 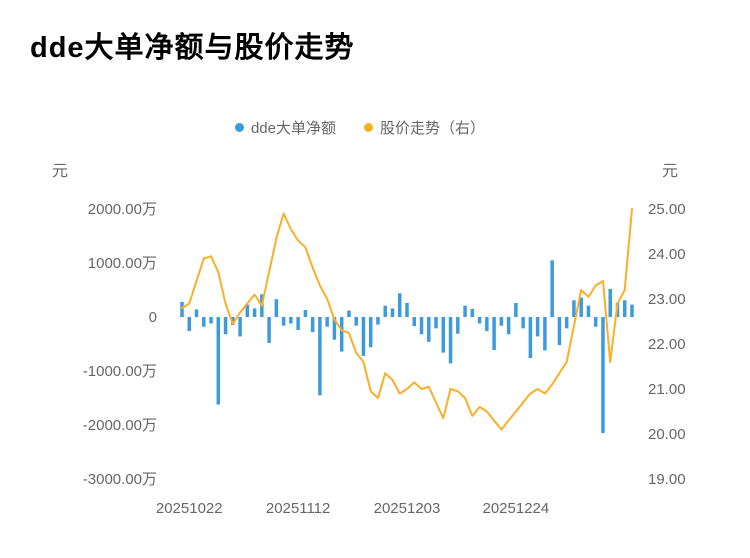 What do you see at coordinates (667, 479) in the screenshot?
I see `right-tick-label: 19.00` at bounding box center [667, 479].